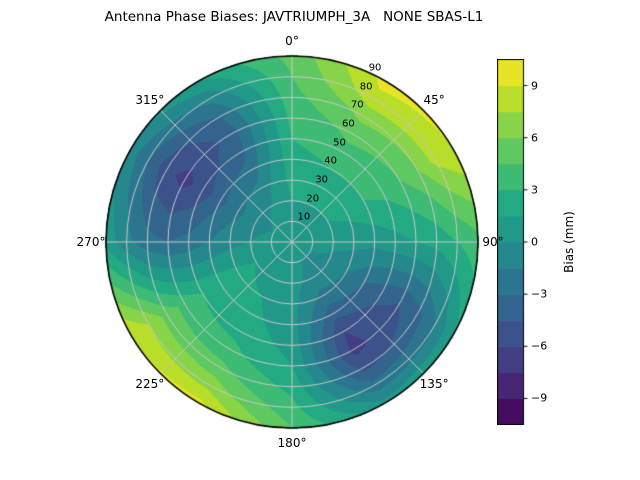  I want to click on radial-tick-label: 50, so click(339, 143).